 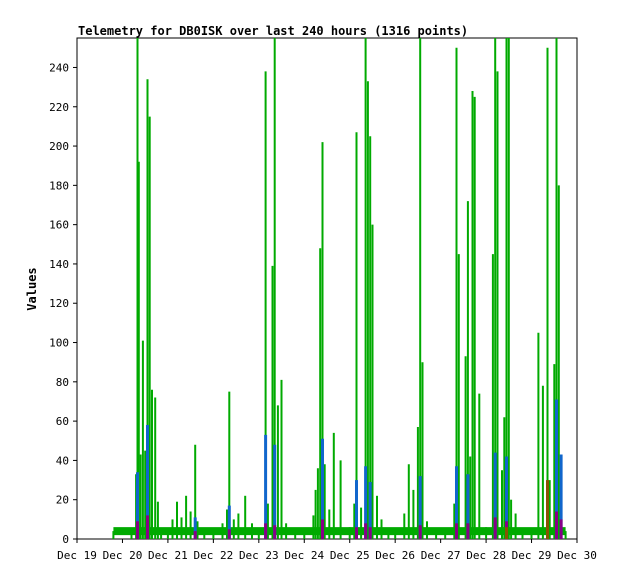 What do you see at coordinates (62, 382) in the screenshot?
I see `y-tick-label-4: 80` at bounding box center [62, 382].